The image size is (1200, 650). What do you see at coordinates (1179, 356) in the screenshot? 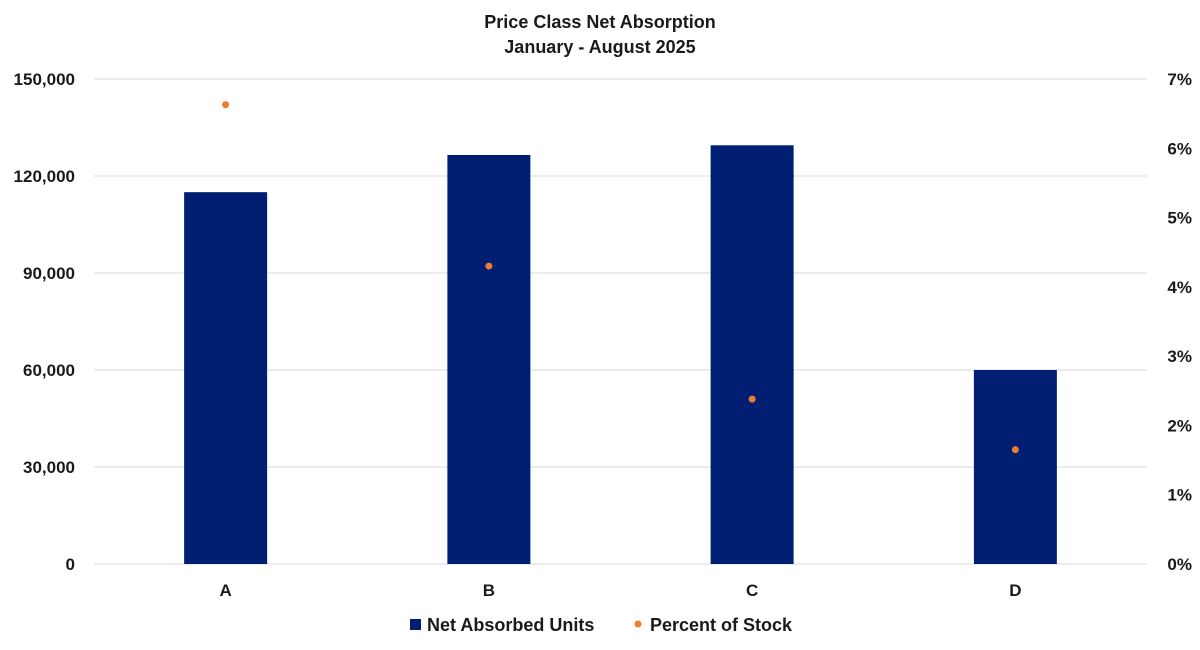
I see `right-tick-label: 3%` at bounding box center [1179, 356].